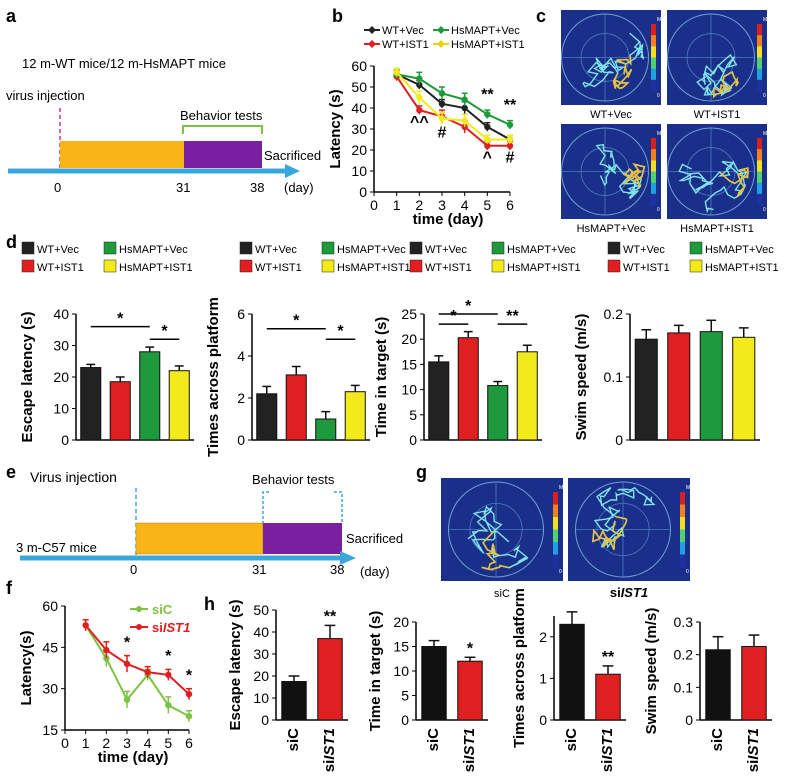 This screenshot has height=784, width=792. What do you see at coordinates (221, 115) in the screenshot?
I see `panel-a-behavior-label: Behavior tests` at bounding box center [221, 115].